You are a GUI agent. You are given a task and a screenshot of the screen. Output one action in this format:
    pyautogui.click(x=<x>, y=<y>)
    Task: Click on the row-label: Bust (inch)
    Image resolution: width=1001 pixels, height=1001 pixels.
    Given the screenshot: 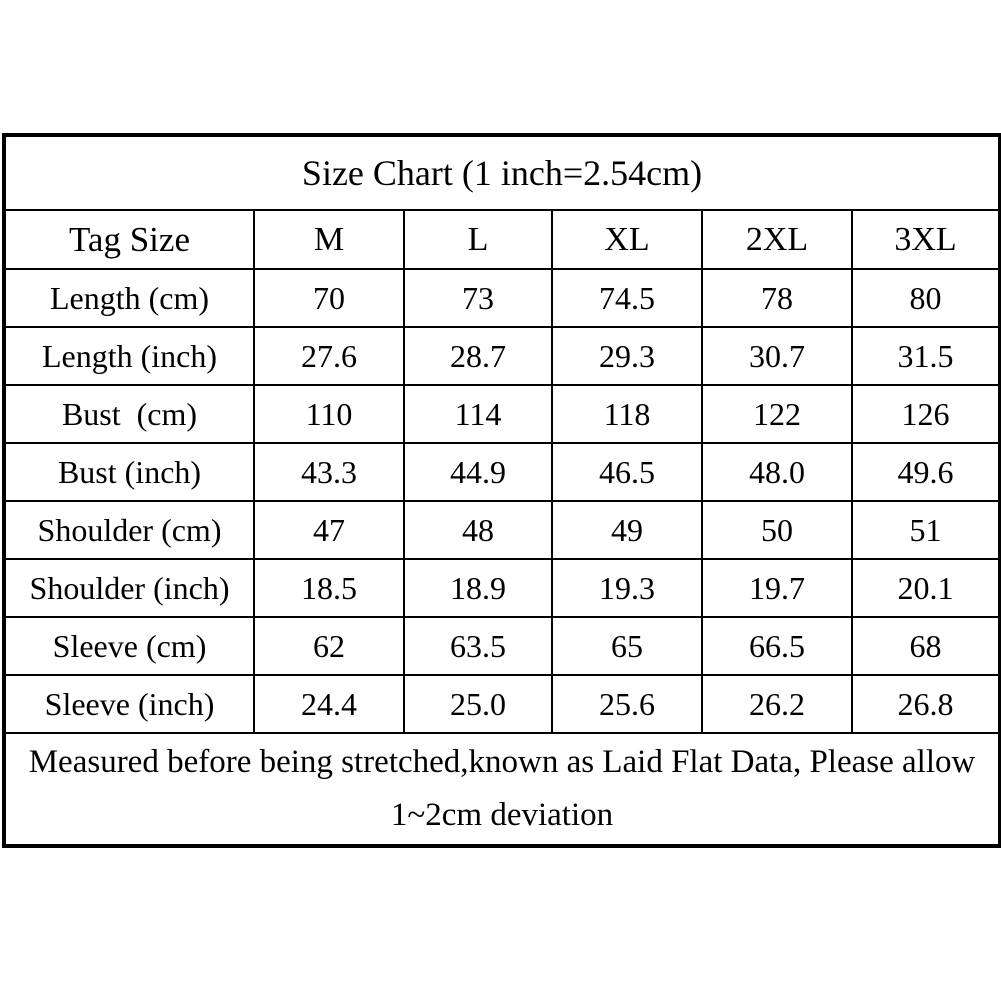 What is the action you would take?
    pyautogui.click(x=129, y=472)
    